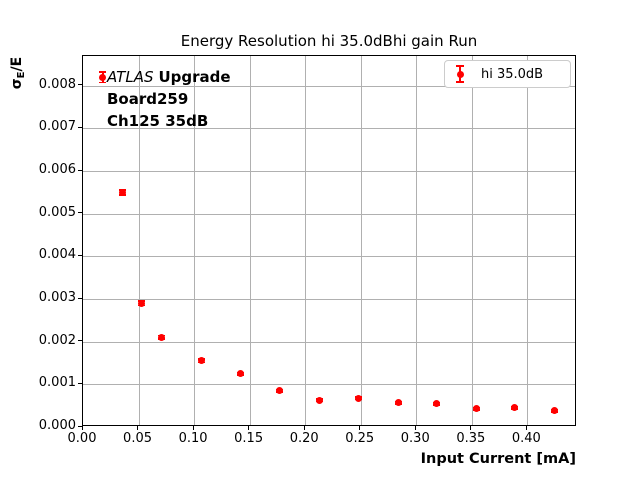 Image resolution: width=640 pixels, height=480 pixels. I want to click on y-tick-label: 0.003, so click(57, 298).